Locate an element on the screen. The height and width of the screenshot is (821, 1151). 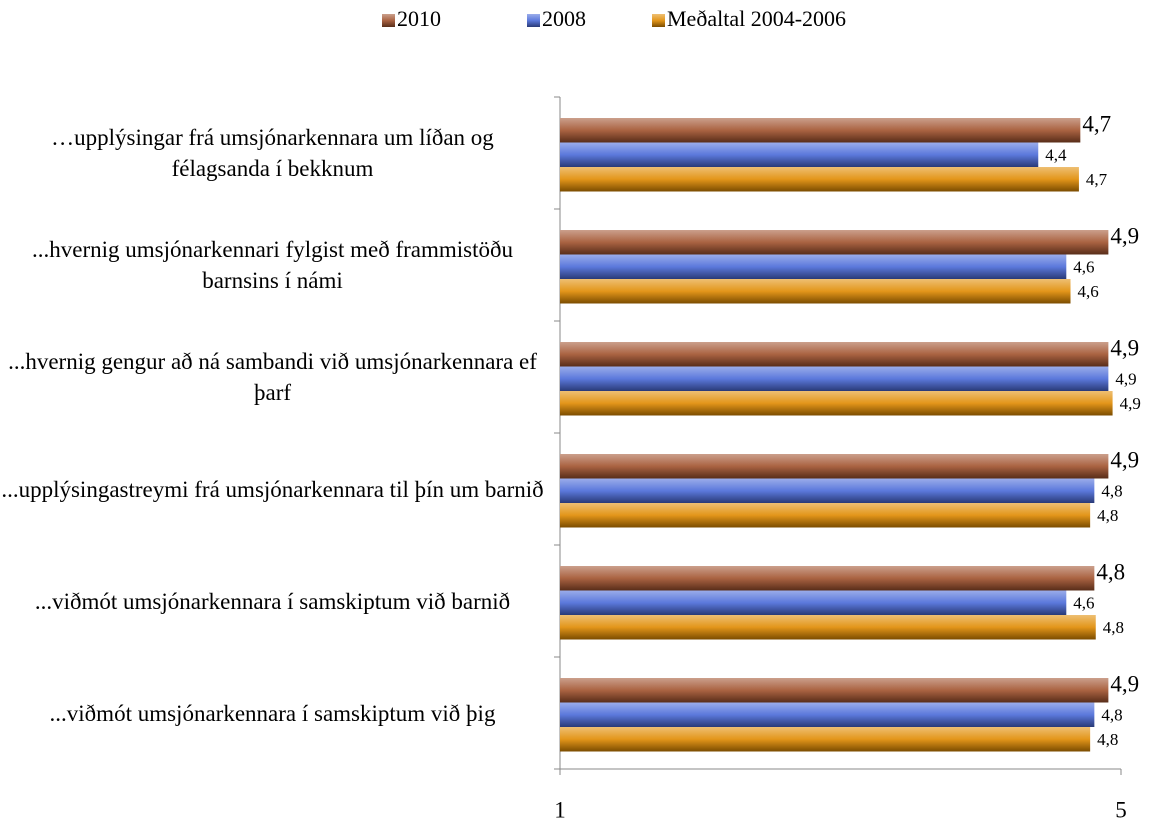
x-tick-label: 1 is located at coordinates (560, 809).